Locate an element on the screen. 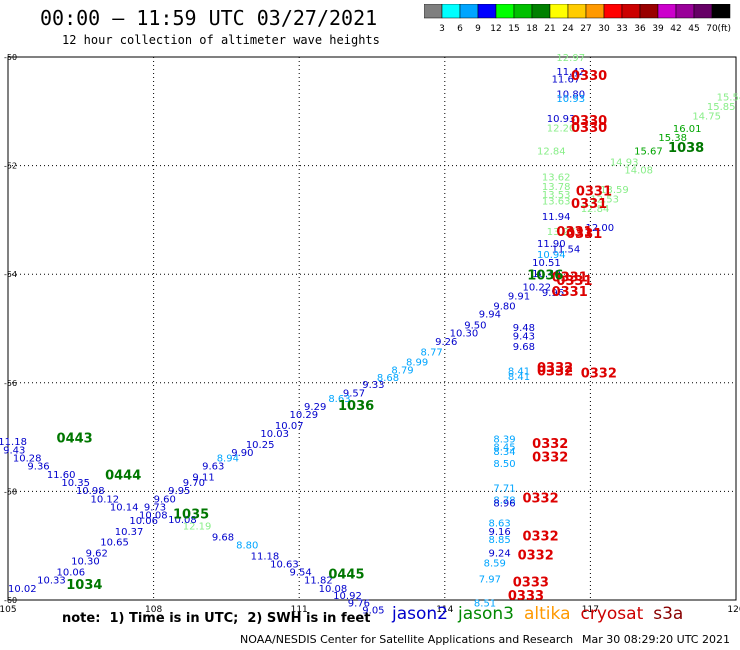 Image resolution: width=740 pixels, height=650 pixels. wave-height-value: 7.97 is located at coordinates (490, 580).